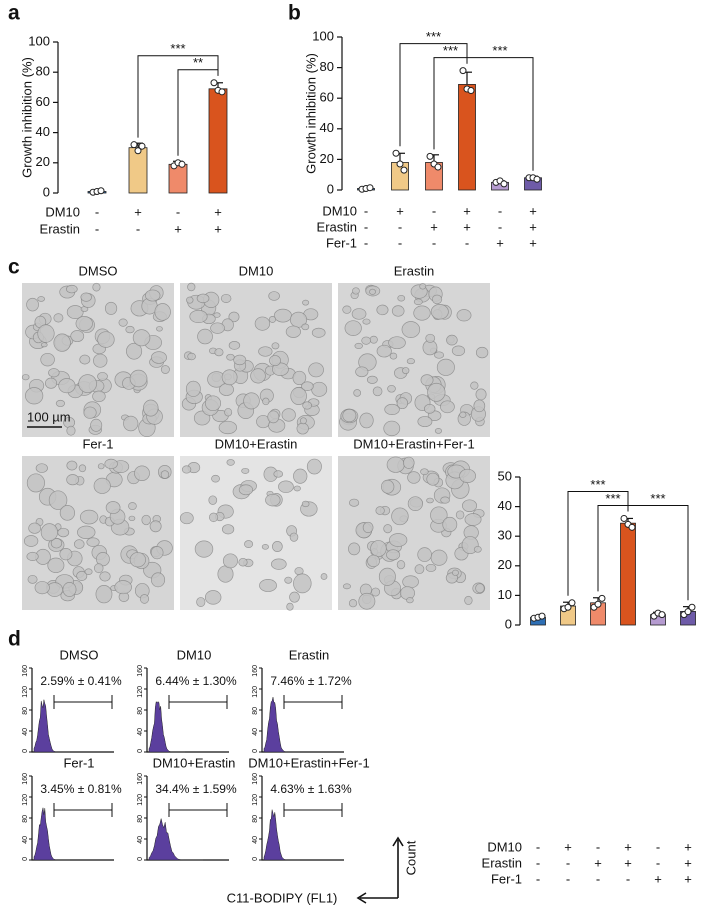  Describe the element at coordinates (502, 862) in the screenshot. I see `condition-name: Erastin` at that location.